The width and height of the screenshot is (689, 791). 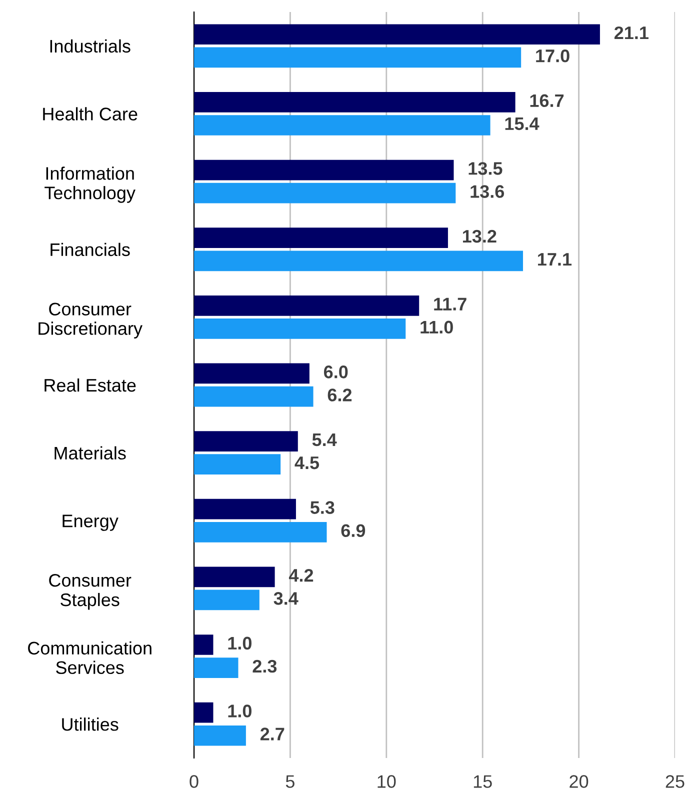 What do you see at coordinates (90, 724) in the screenshot?
I see `y-tick-label: Utilities` at bounding box center [90, 724].